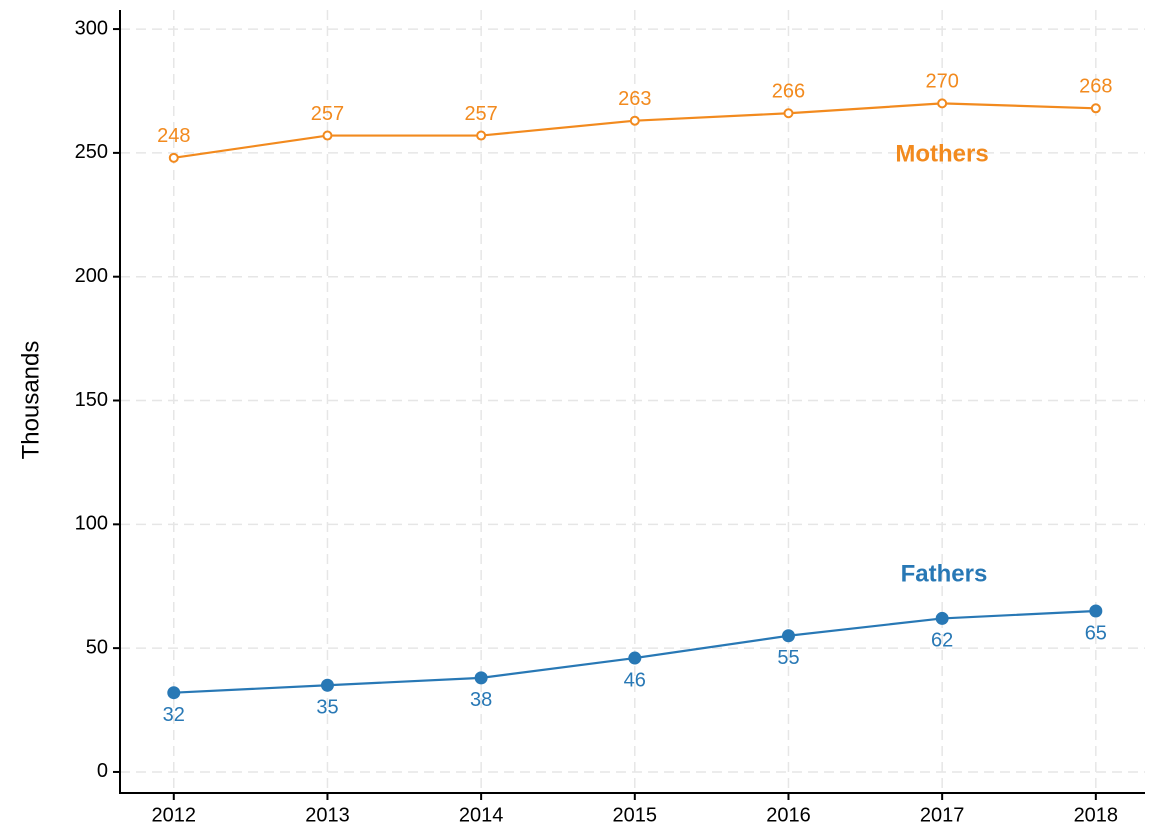 The height and width of the screenshot is (831, 1149). Describe the element at coordinates (944, 573) in the screenshot. I see `series-label: Fathers` at that location.